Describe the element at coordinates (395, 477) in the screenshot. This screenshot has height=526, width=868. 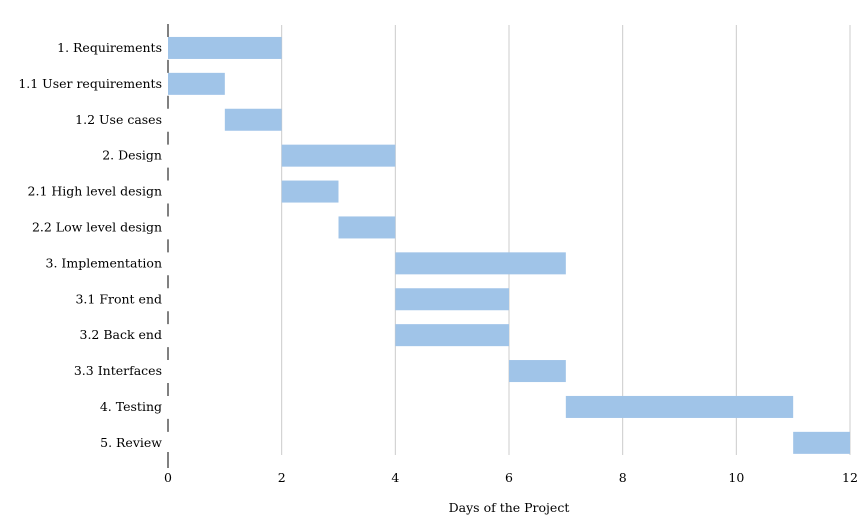
I see `x-tick-label: 4` at that location.